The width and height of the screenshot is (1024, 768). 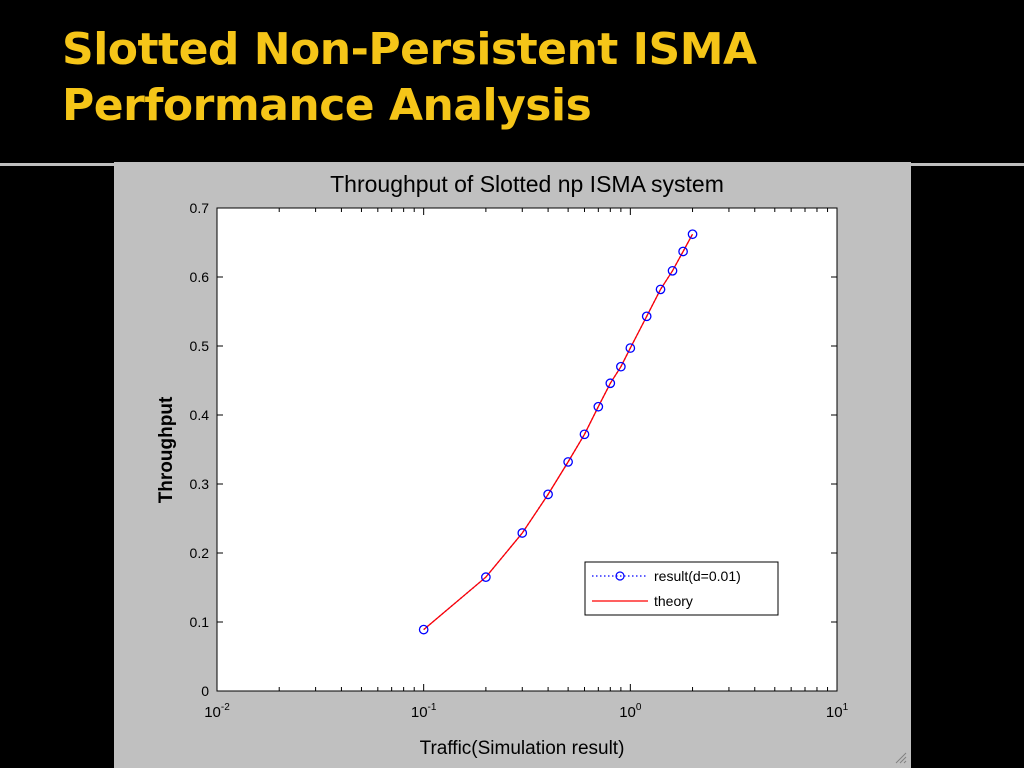 What do you see at coordinates (522, 748) in the screenshot?
I see `x-axis-label: Traffic(Simulation result)` at bounding box center [522, 748].